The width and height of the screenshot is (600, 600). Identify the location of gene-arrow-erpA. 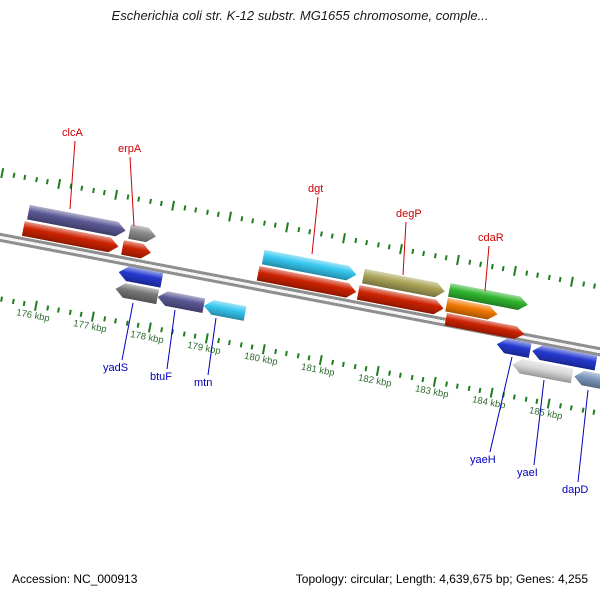
(142, 234).